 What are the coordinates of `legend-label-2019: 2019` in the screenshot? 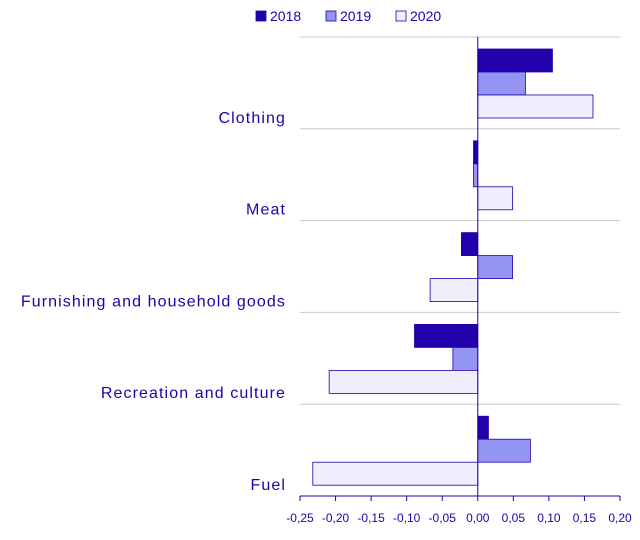 It's located at (355, 16).